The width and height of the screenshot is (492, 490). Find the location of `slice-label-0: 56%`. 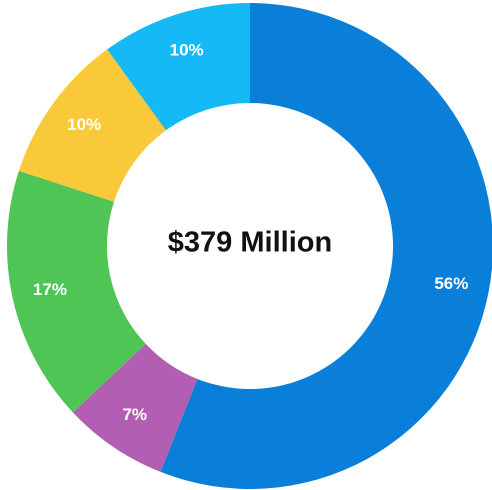

slice-label-0: 56% is located at coordinates (451, 283).